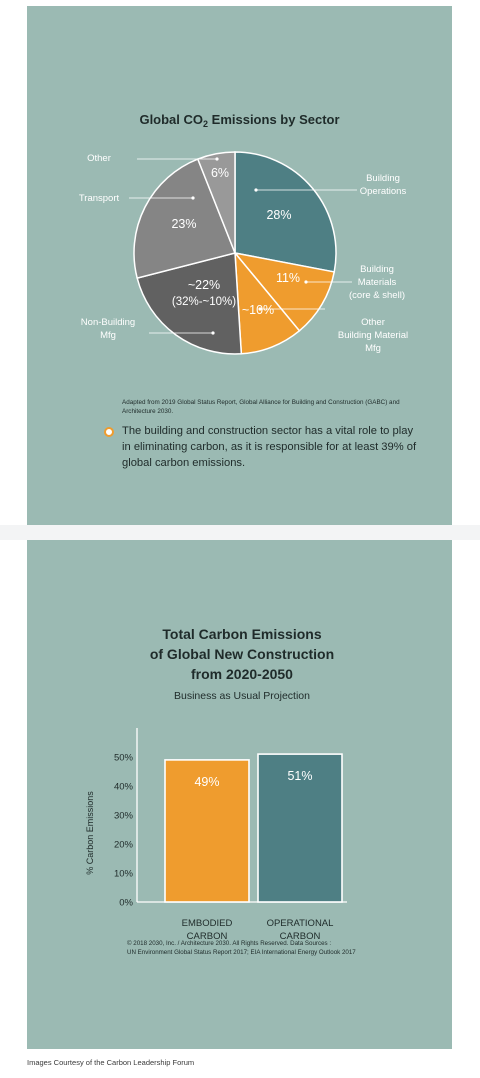 The image size is (480, 1078). I want to click on bullet-circle-icon, so click(109, 432).